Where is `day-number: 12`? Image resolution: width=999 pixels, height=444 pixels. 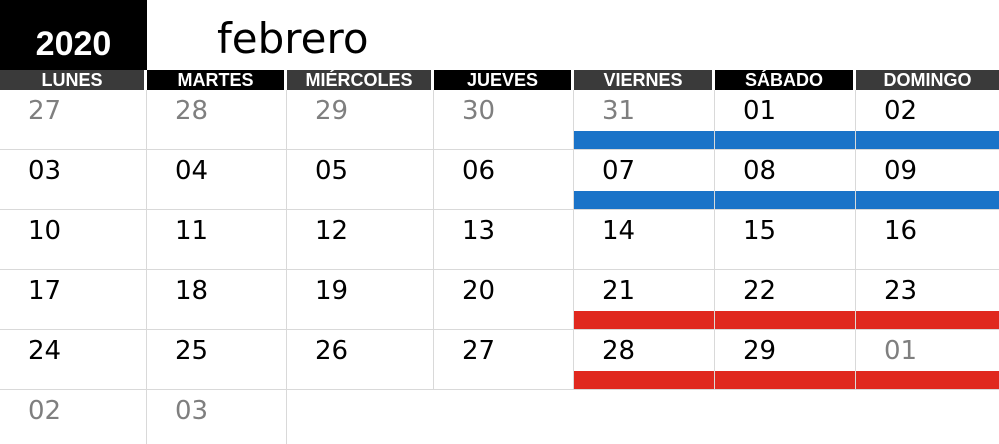
day-number: 12 is located at coordinates (332, 231).